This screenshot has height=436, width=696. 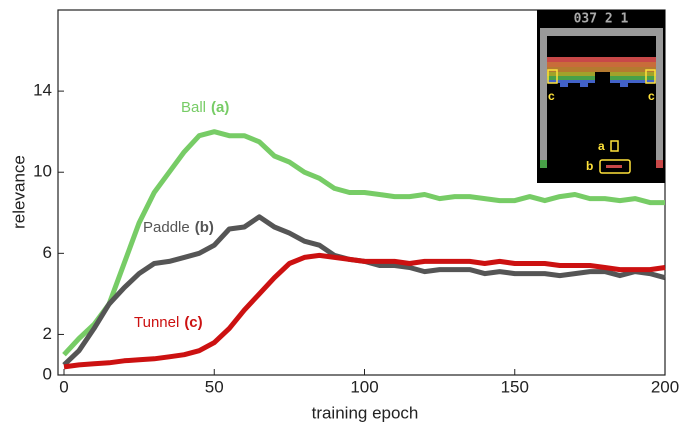 I want to click on y-axis-label: relevance, so click(x=18, y=192).